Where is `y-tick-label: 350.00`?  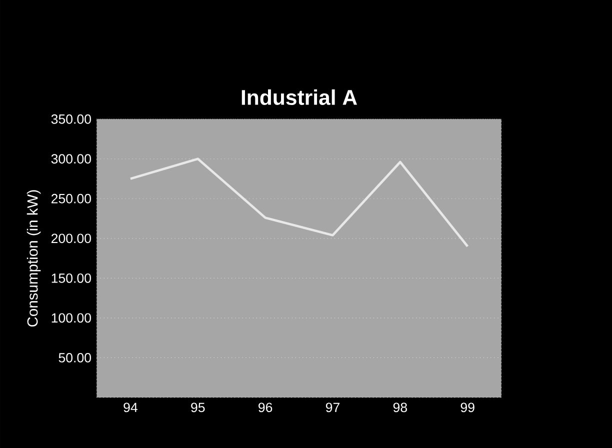 y-tick-label: 350.00 is located at coordinates (71, 119).